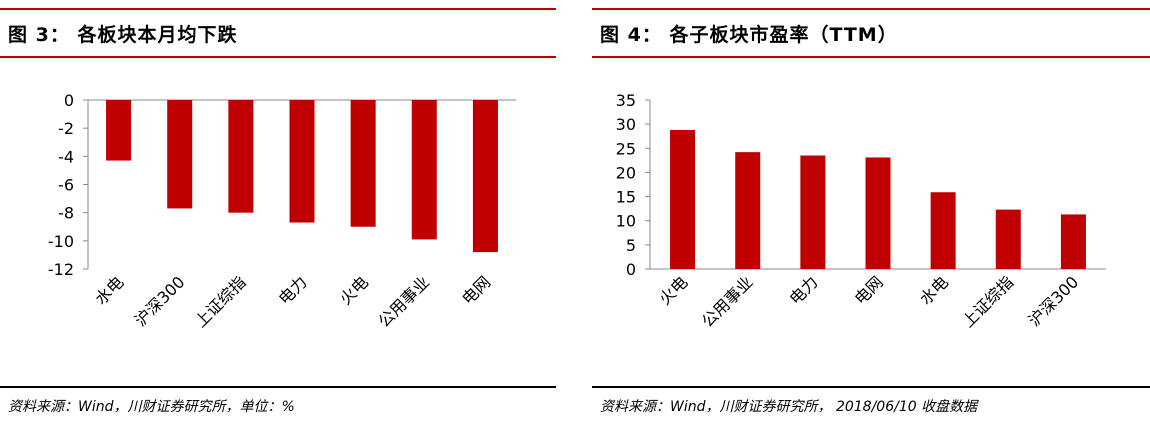 The image size is (1150, 429). What do you see at coordinates (123, 35) in the screenshot?
I see `figure-3-title: 图 3： 各板块本月均下跌` at bounding box center [123, 35].